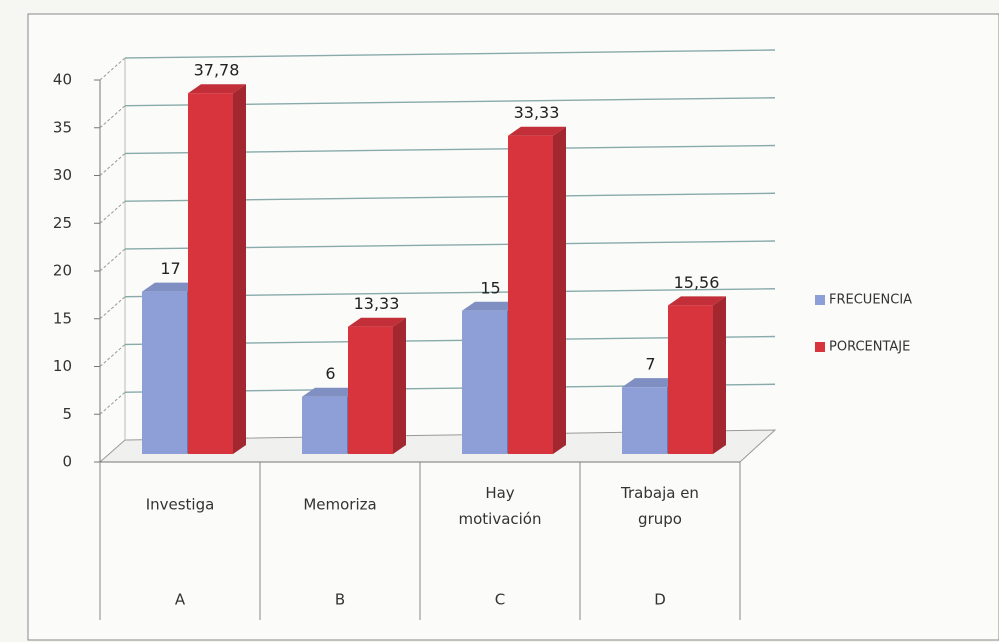  What do you see at coordinates (490, 287) in the screenshot?
I see `value-label: 15` at bounding box center [490, 287].